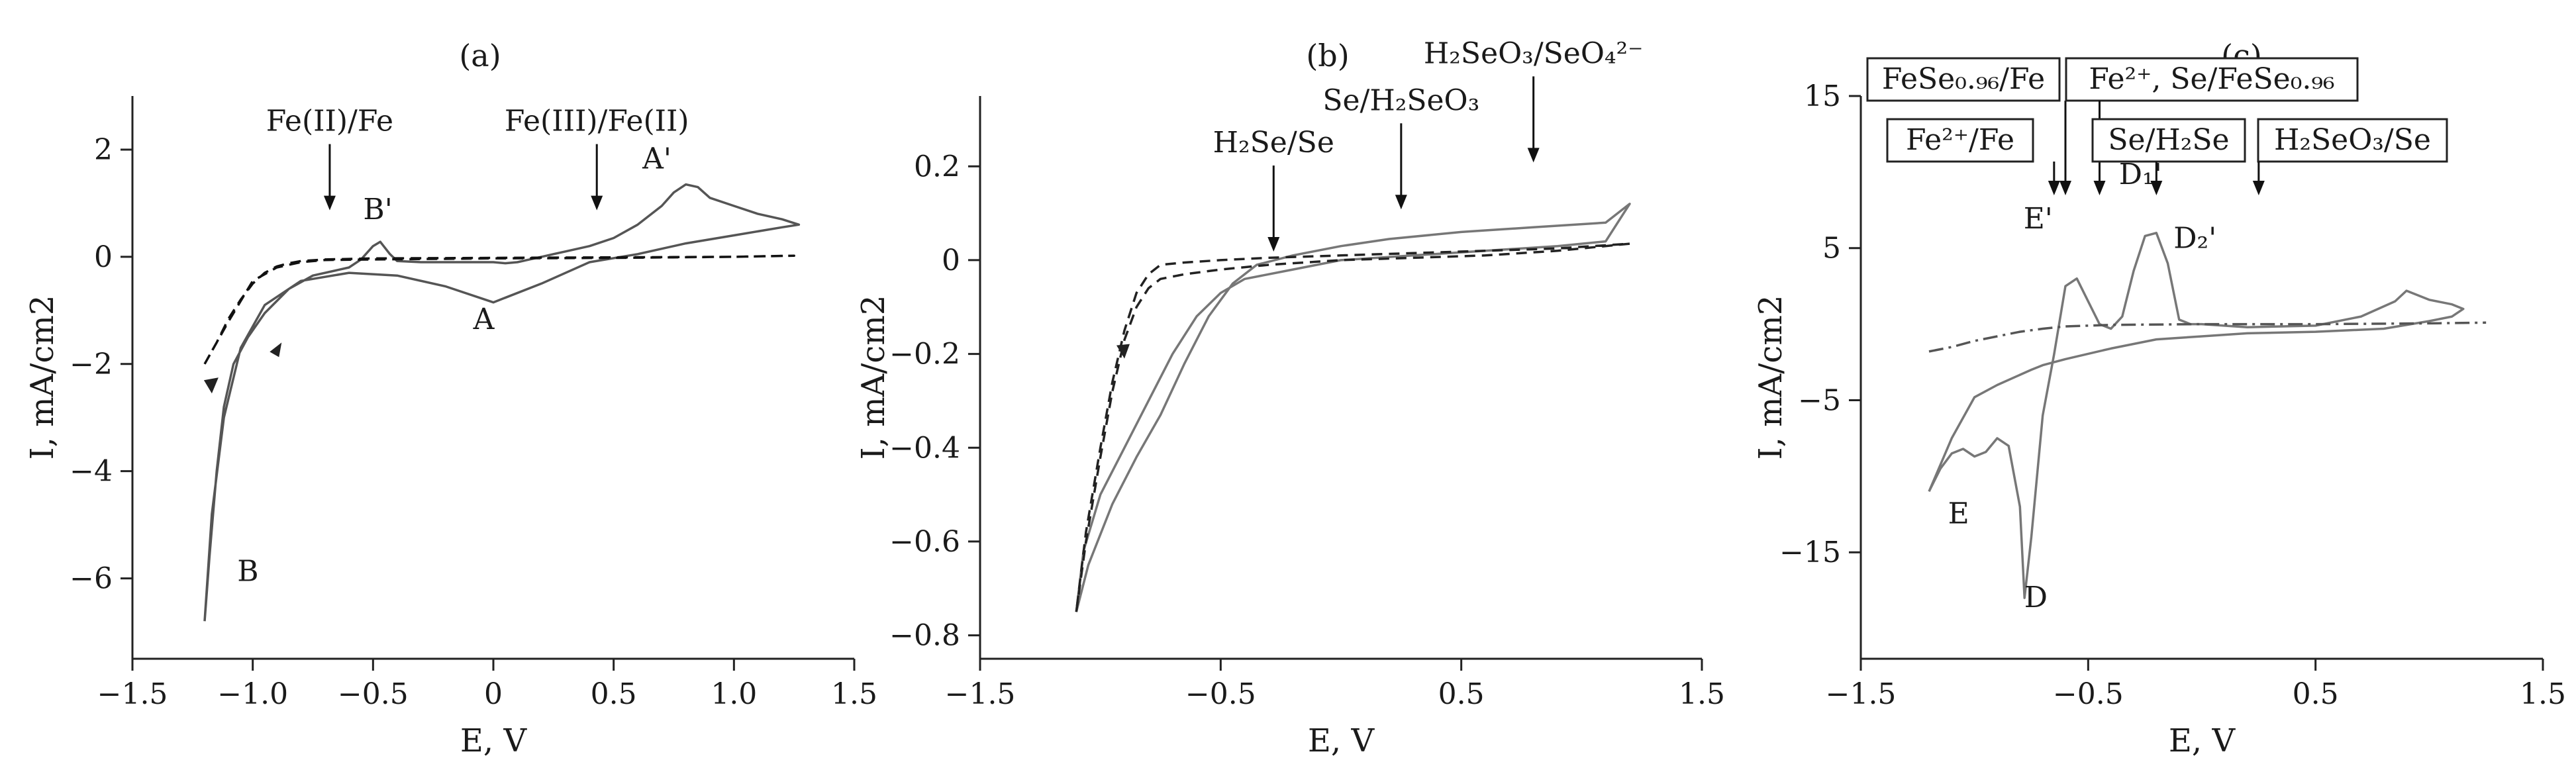 The height and width of the screenshot is (768, 2576). Describe the element at coordinates (1810, 552) in the screenshot. I see `y-tick-label: −15` at that location.